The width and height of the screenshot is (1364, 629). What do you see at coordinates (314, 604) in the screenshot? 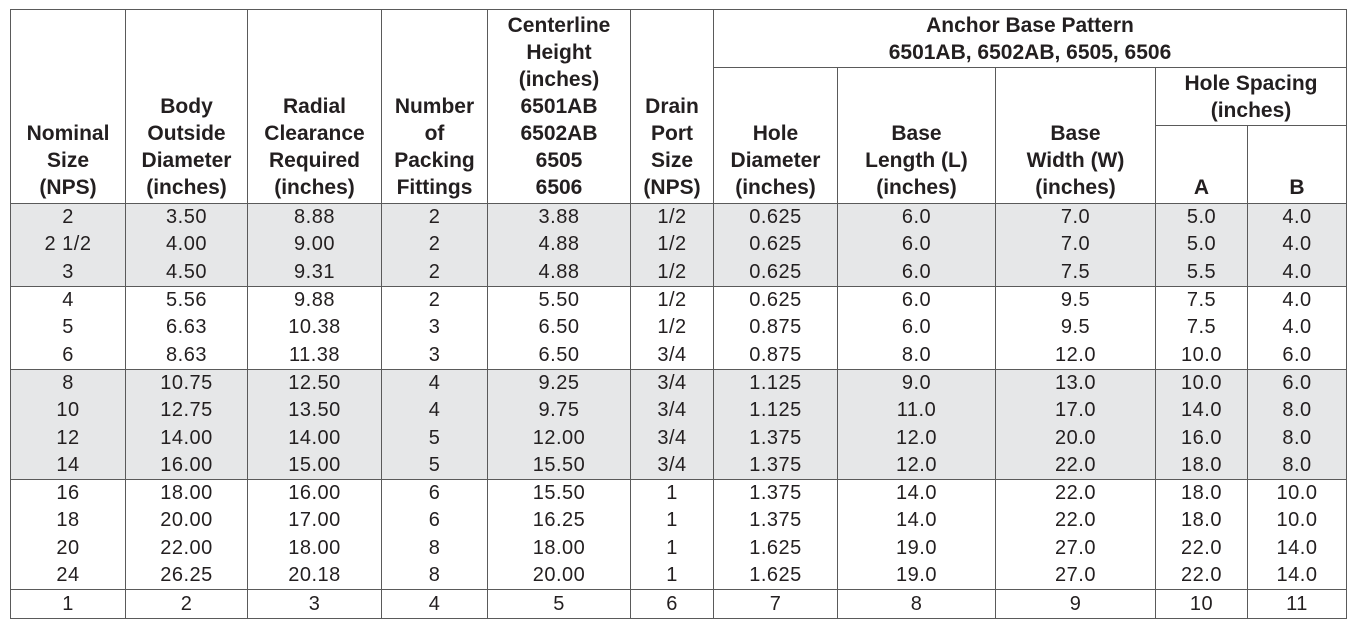
I see `column-number: 3` at bounding box center [314, 604].